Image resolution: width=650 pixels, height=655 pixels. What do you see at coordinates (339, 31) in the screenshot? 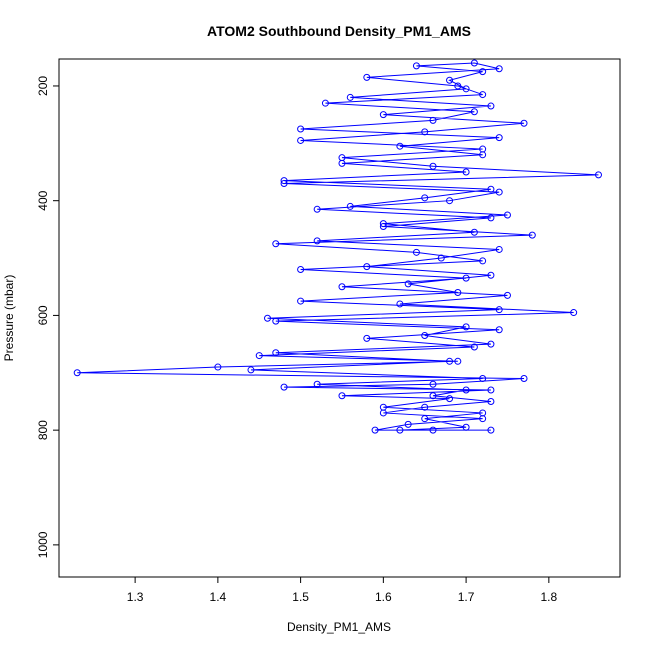
I see `chart-title: ATOM2 Southbound Density_PM1_AMS` at bounding box center [339, 31].